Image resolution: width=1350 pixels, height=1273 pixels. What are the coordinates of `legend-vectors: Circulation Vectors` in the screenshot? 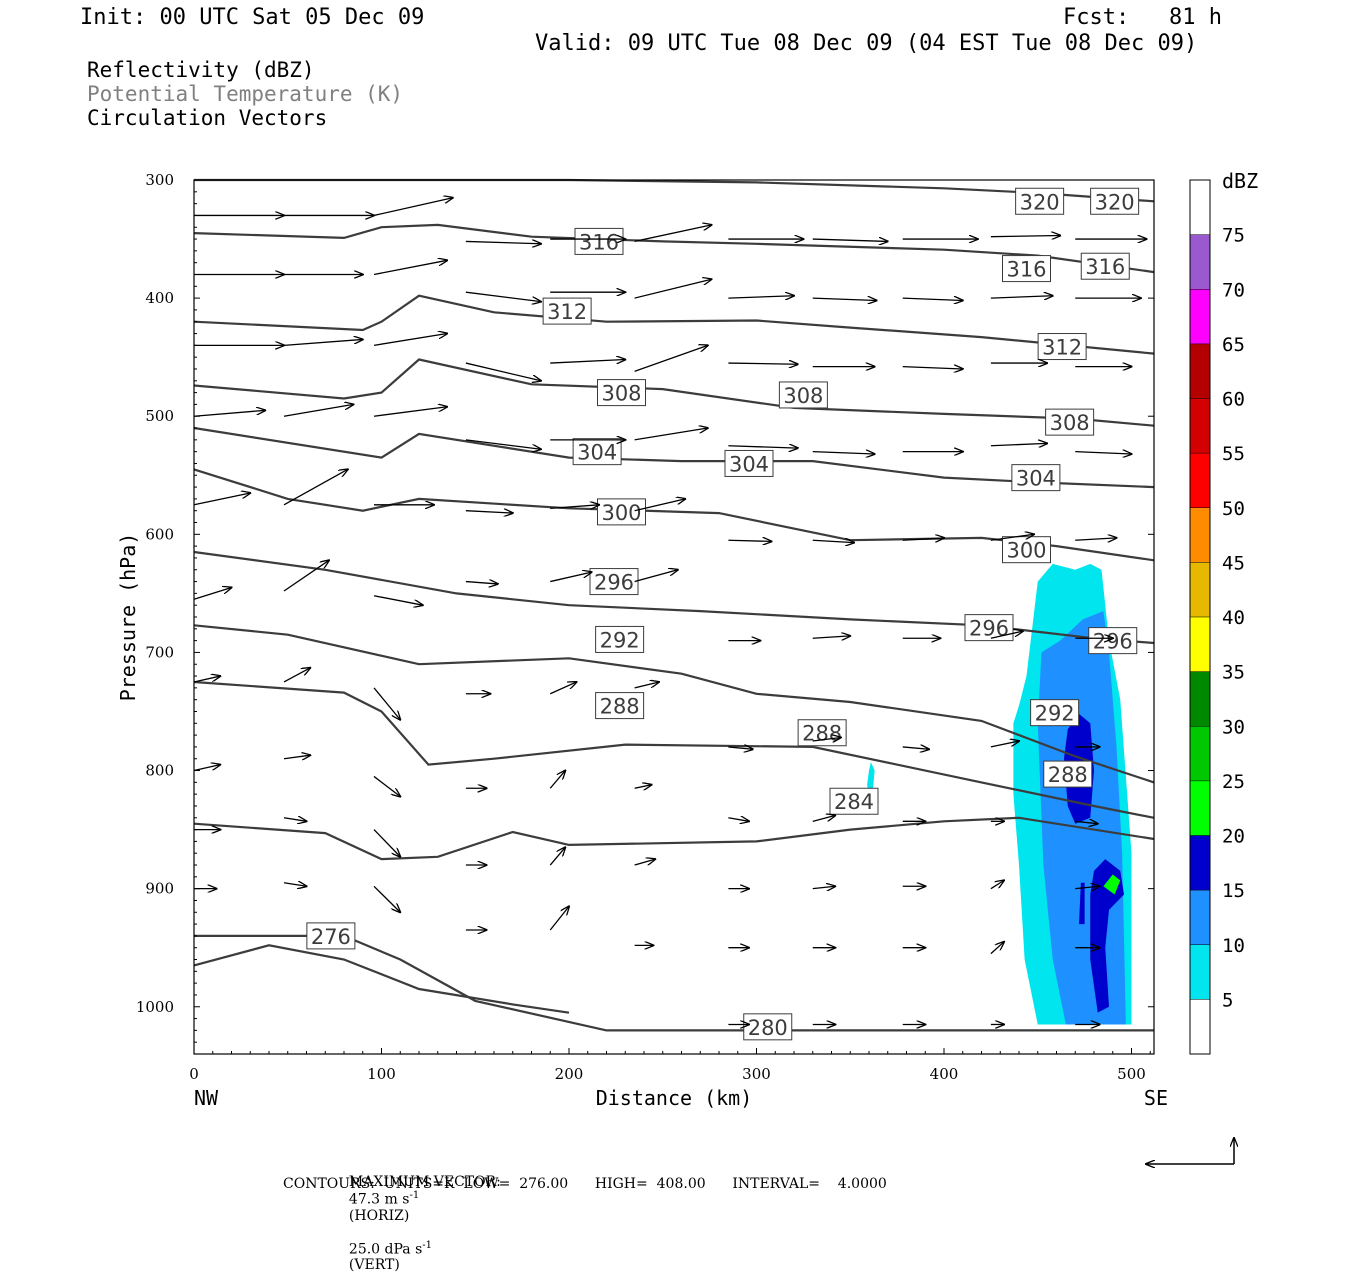 It's located at (207, 118).